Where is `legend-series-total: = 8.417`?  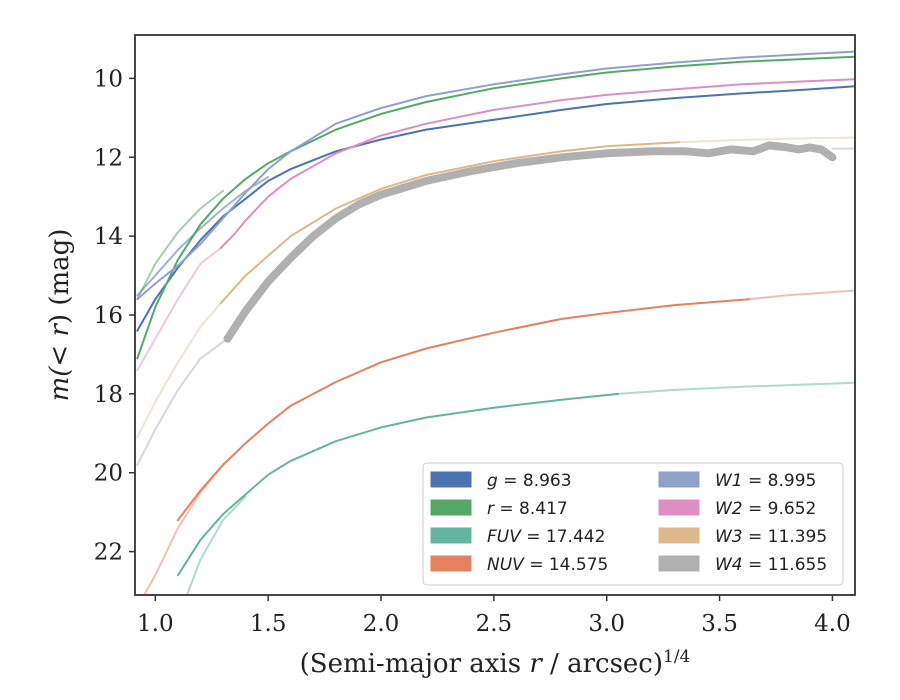
legend-series-total: = 8.417 is located at coordinates (531, 509).